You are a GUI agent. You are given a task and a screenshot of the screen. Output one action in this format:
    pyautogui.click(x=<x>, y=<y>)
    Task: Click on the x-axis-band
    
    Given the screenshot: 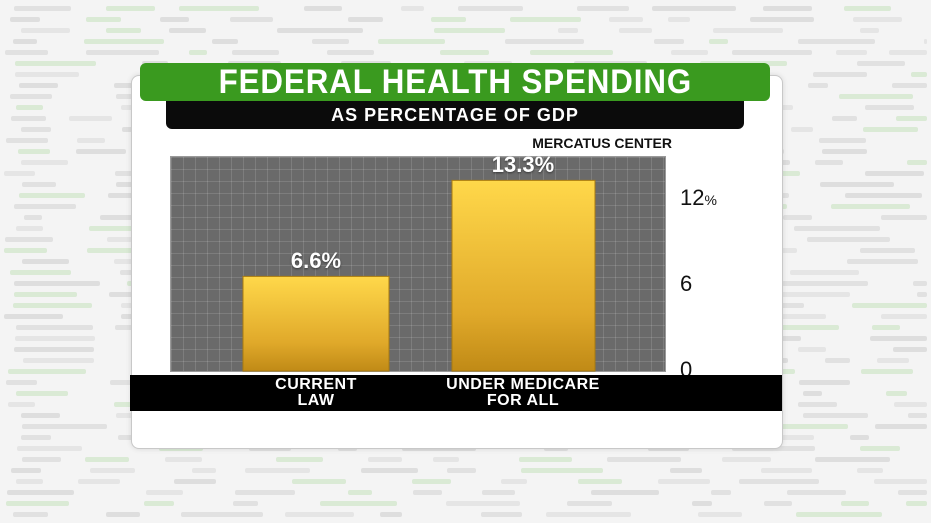 What is the action you would take?
    pyautogui.click(x=456, y=393)
    